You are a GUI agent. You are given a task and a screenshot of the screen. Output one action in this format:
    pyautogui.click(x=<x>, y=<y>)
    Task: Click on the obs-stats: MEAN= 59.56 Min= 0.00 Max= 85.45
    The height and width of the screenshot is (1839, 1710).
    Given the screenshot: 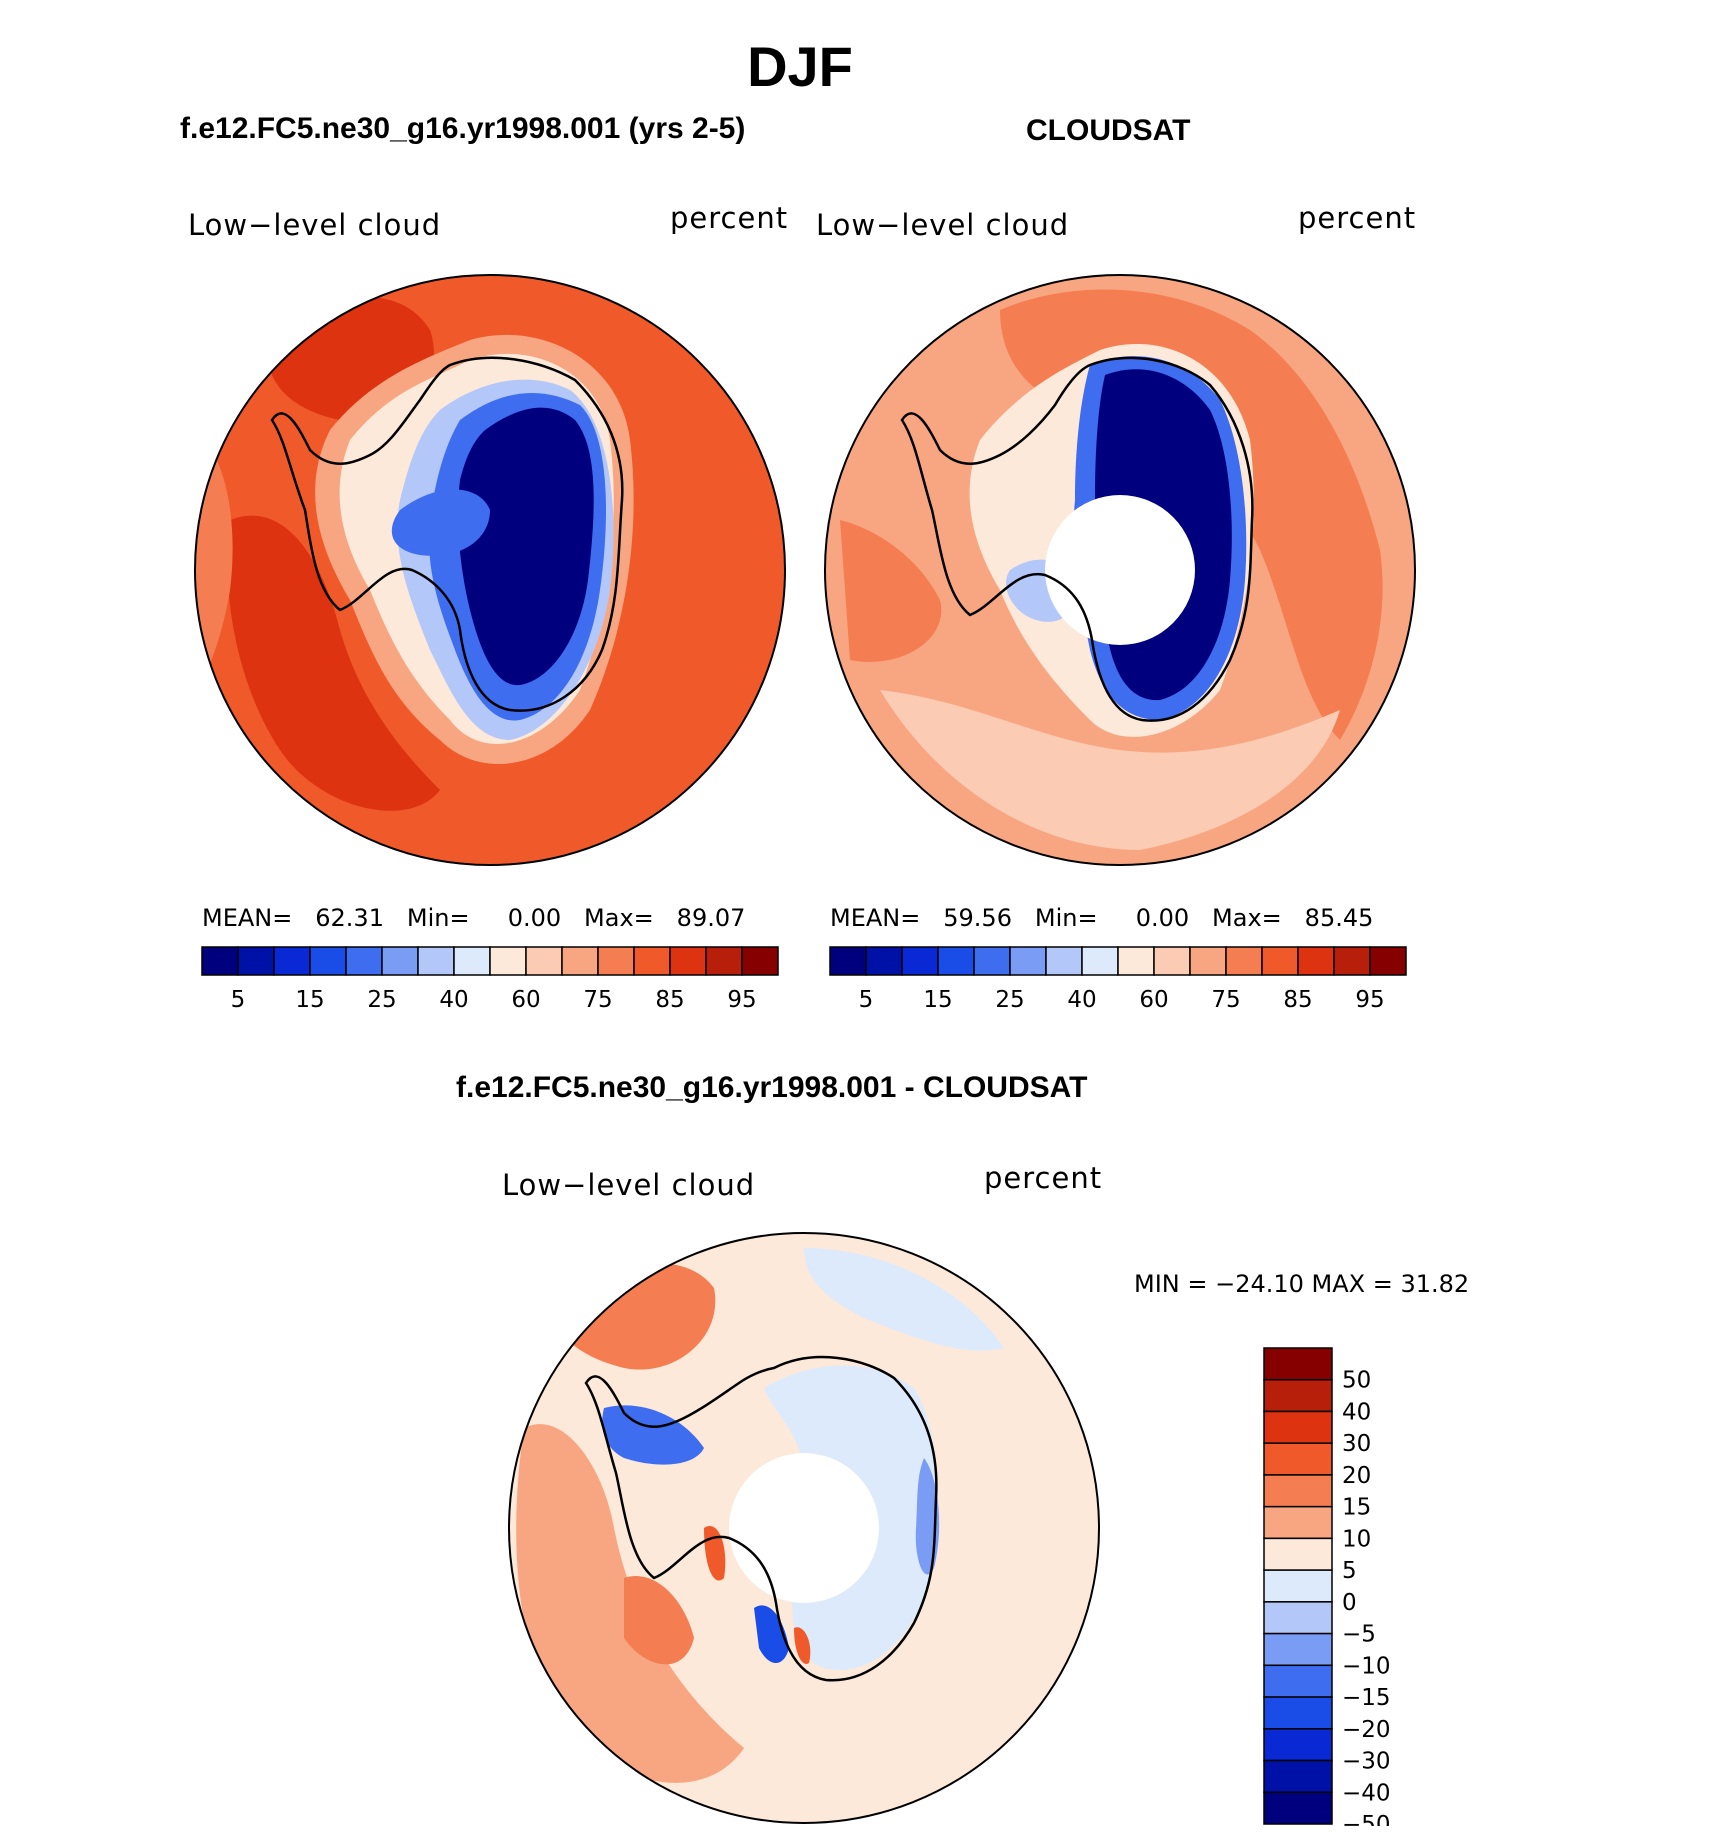 What is the action you would take?
    pyautogui.click(x=1102, y=918)
    